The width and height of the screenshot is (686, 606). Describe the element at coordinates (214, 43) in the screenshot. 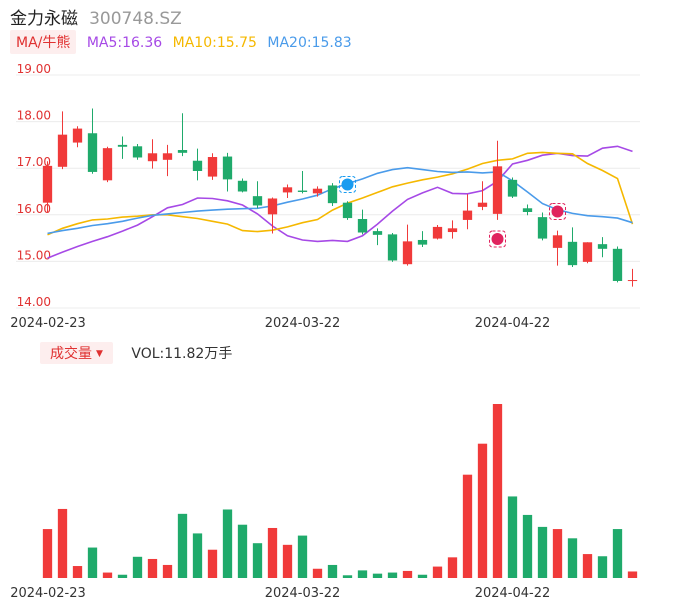

I see `ma10-legend: MA10:15.75` at that location.